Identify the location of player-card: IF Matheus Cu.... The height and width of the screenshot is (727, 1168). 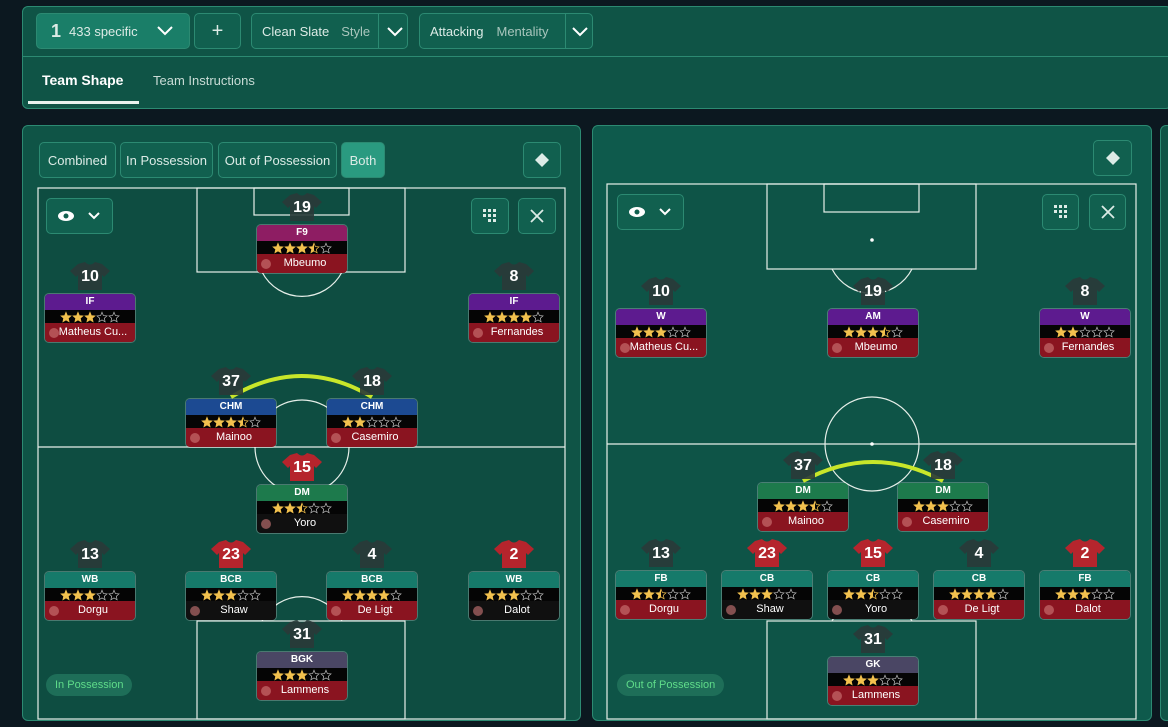
(90, 318).